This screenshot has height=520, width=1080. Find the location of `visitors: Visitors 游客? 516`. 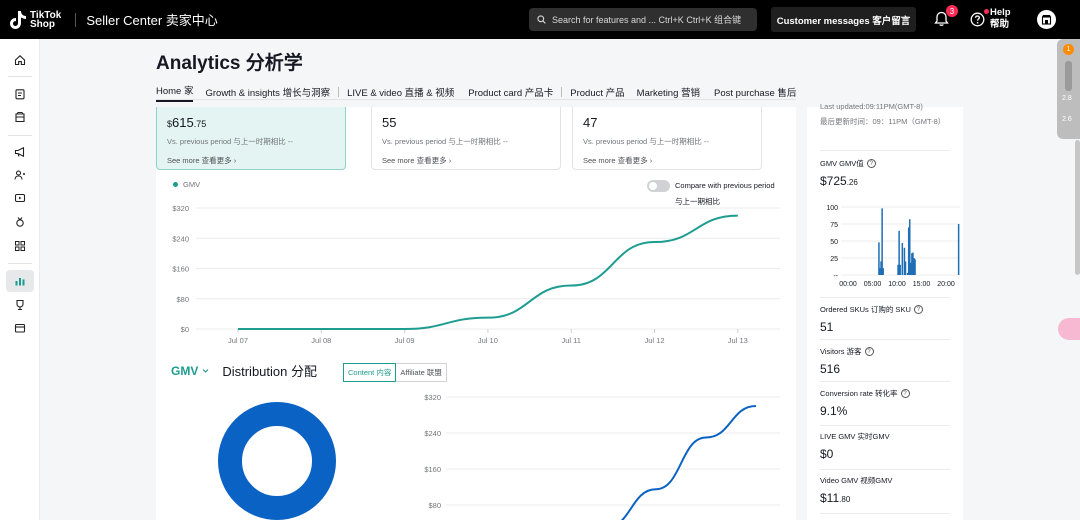

visitors: Visitors 游客? 516 is located at coordinates (885, 361).